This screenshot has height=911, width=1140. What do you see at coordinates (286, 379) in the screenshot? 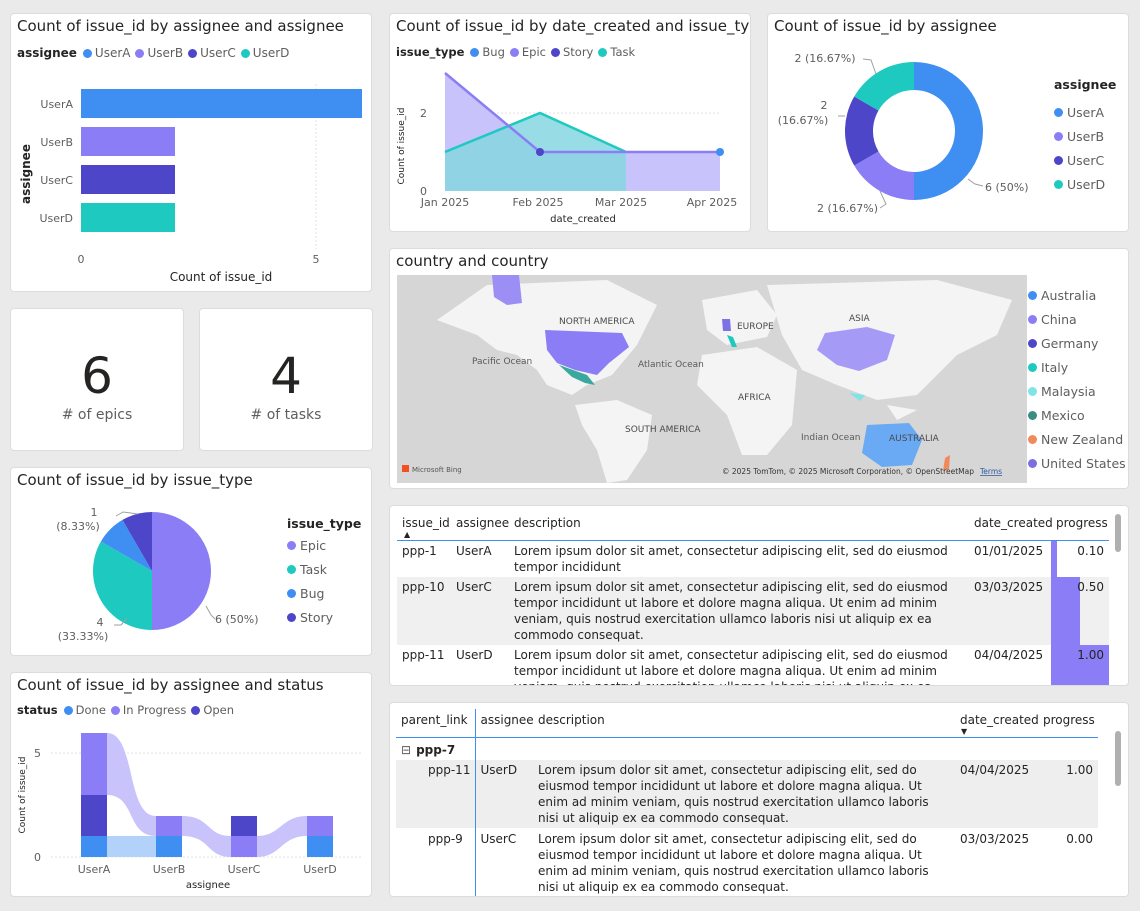
I see `kpi-tasks-card: 4 # of tasks` at bounding box center [286, 379].